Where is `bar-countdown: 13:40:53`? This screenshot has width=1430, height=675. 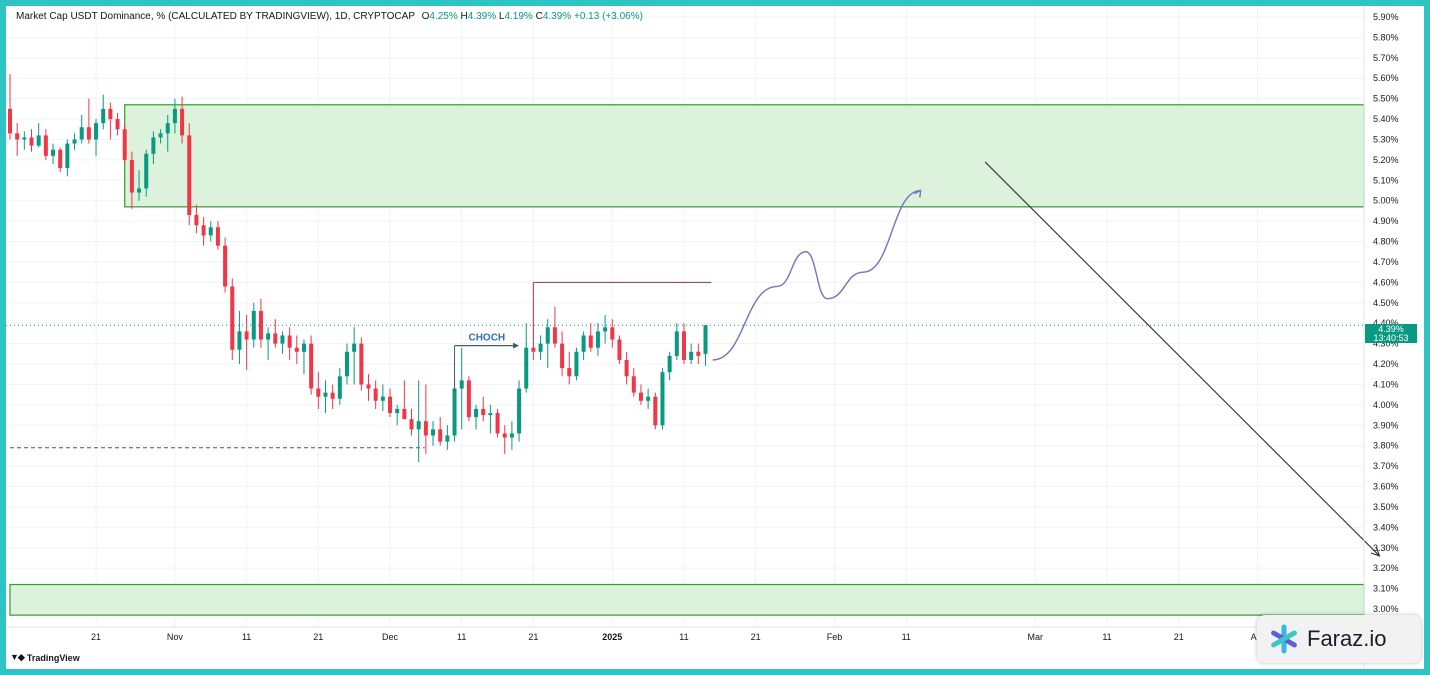 bar-countdown: 13:40:53 is located at coordinates (1391, 338).